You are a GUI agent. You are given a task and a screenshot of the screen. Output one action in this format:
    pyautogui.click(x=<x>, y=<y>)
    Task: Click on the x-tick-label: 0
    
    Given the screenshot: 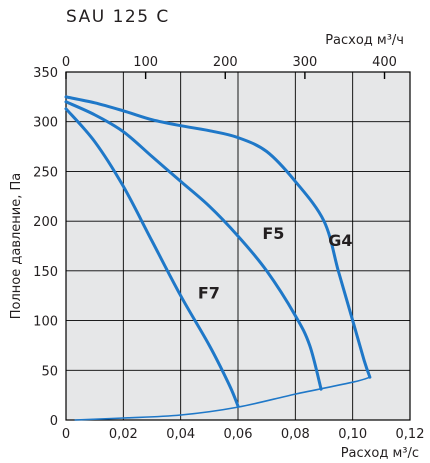 What is the action you would take?
    pyautogui.click(x=66, y=434)
    